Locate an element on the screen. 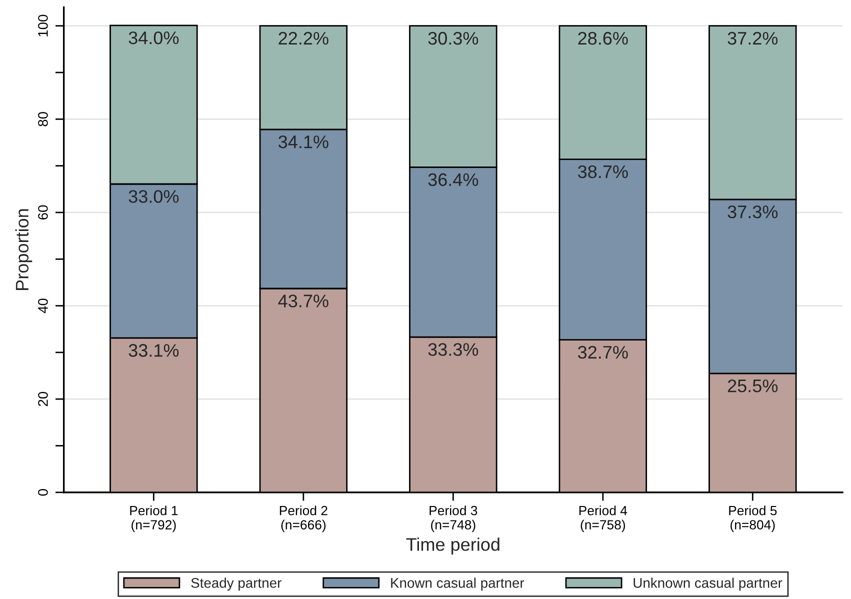  data-label: 38.7% is located at coordinates (603, 171).